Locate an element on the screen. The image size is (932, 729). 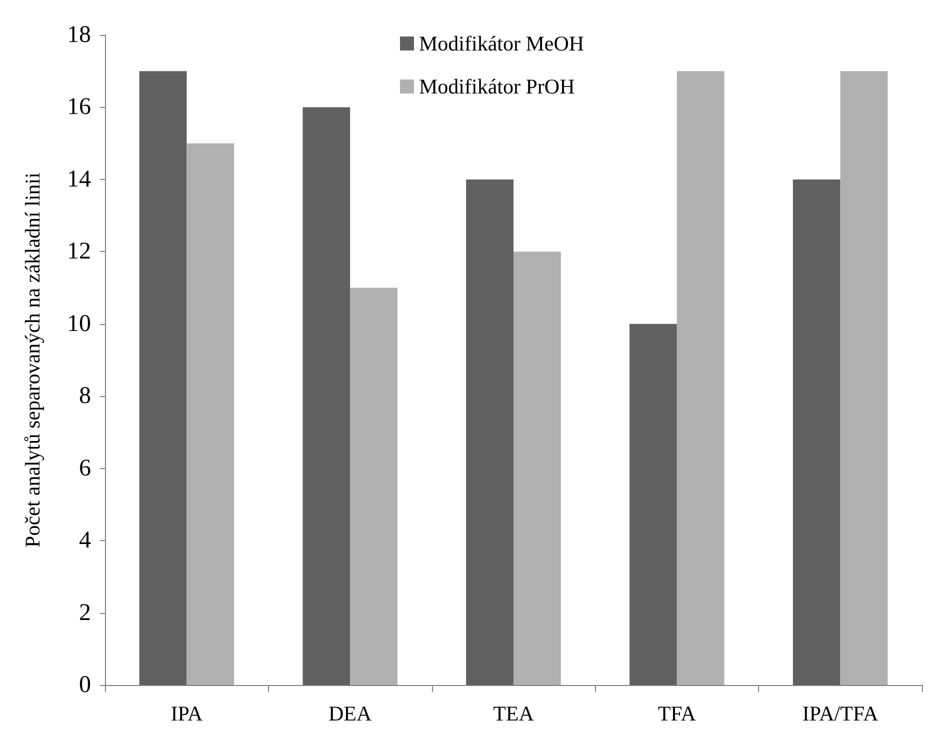
y-tick-label: 4 is located at coordinates (85, 541).